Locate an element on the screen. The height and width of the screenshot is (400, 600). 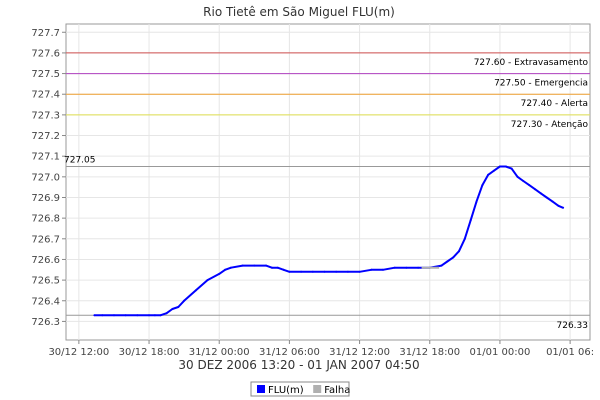
x-tick-label: 30/12 18:00 is located at coordinates (149, 352).